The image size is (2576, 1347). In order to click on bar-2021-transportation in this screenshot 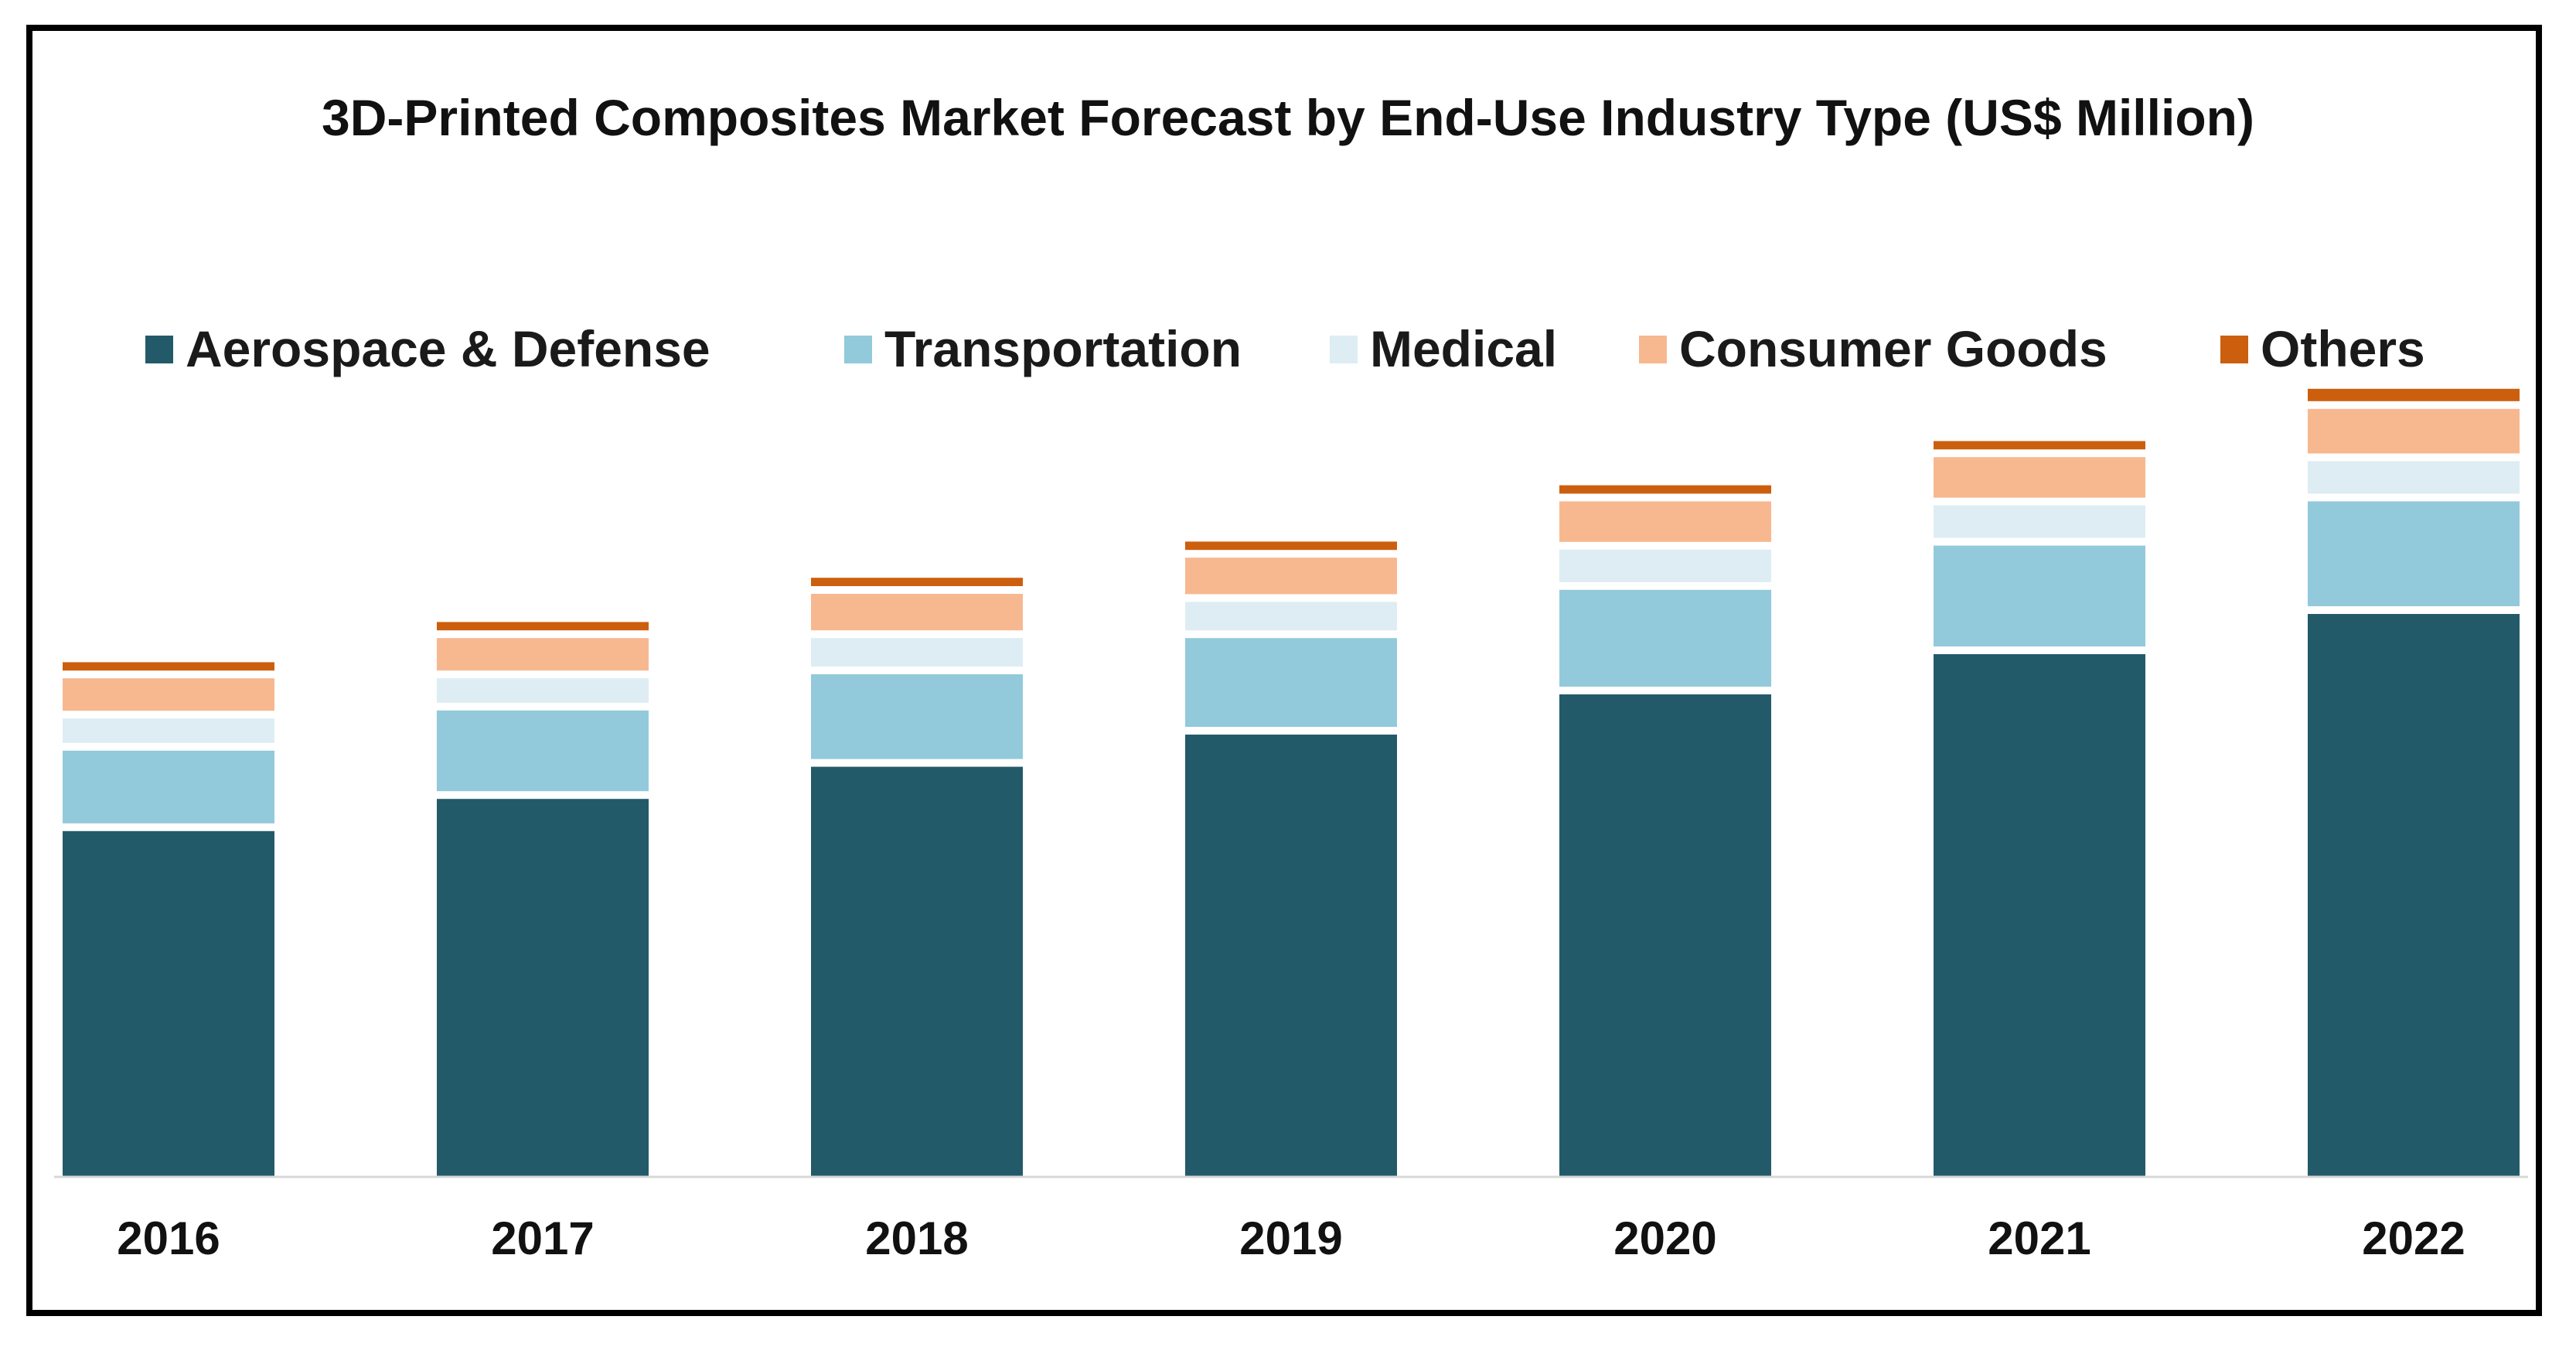, I will do `click(2039, 595)`.